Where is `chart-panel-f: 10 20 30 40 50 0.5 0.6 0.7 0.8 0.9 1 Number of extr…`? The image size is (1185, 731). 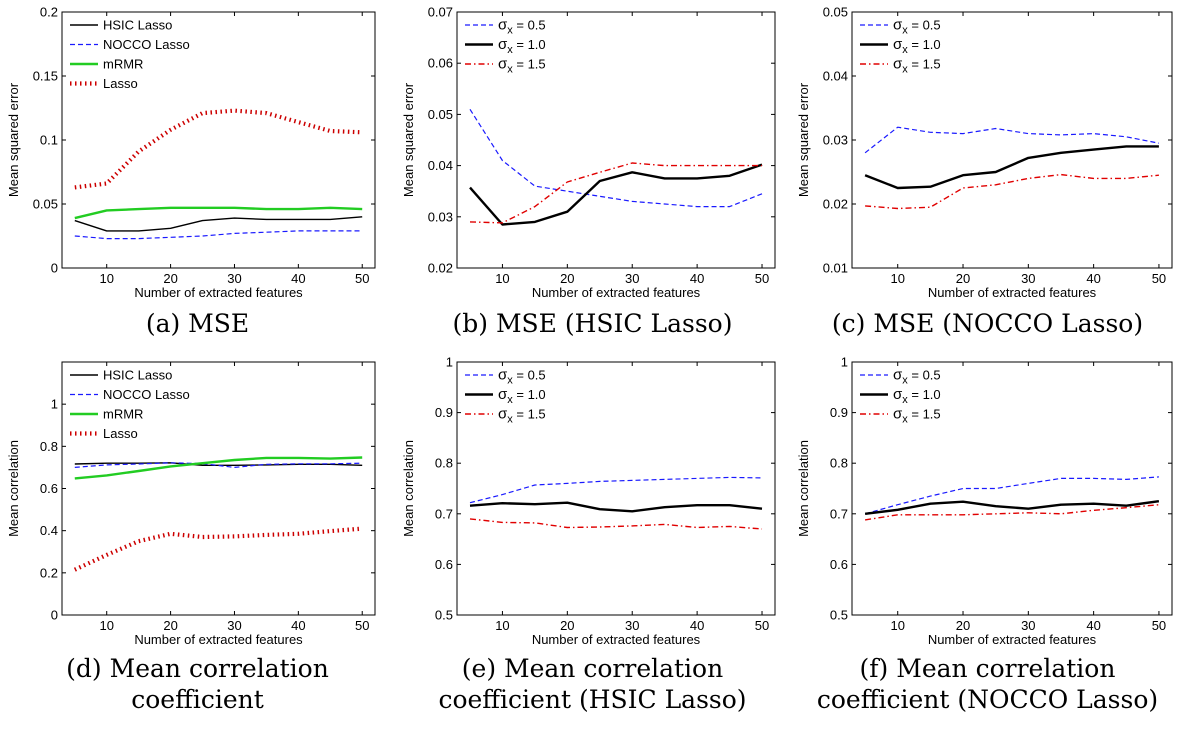 chart-panel-f: 10 20 30 40 50 0.5 0.6 0.7 0.8 0.9 1 Number of extr… is located at coordinates (987, 500).